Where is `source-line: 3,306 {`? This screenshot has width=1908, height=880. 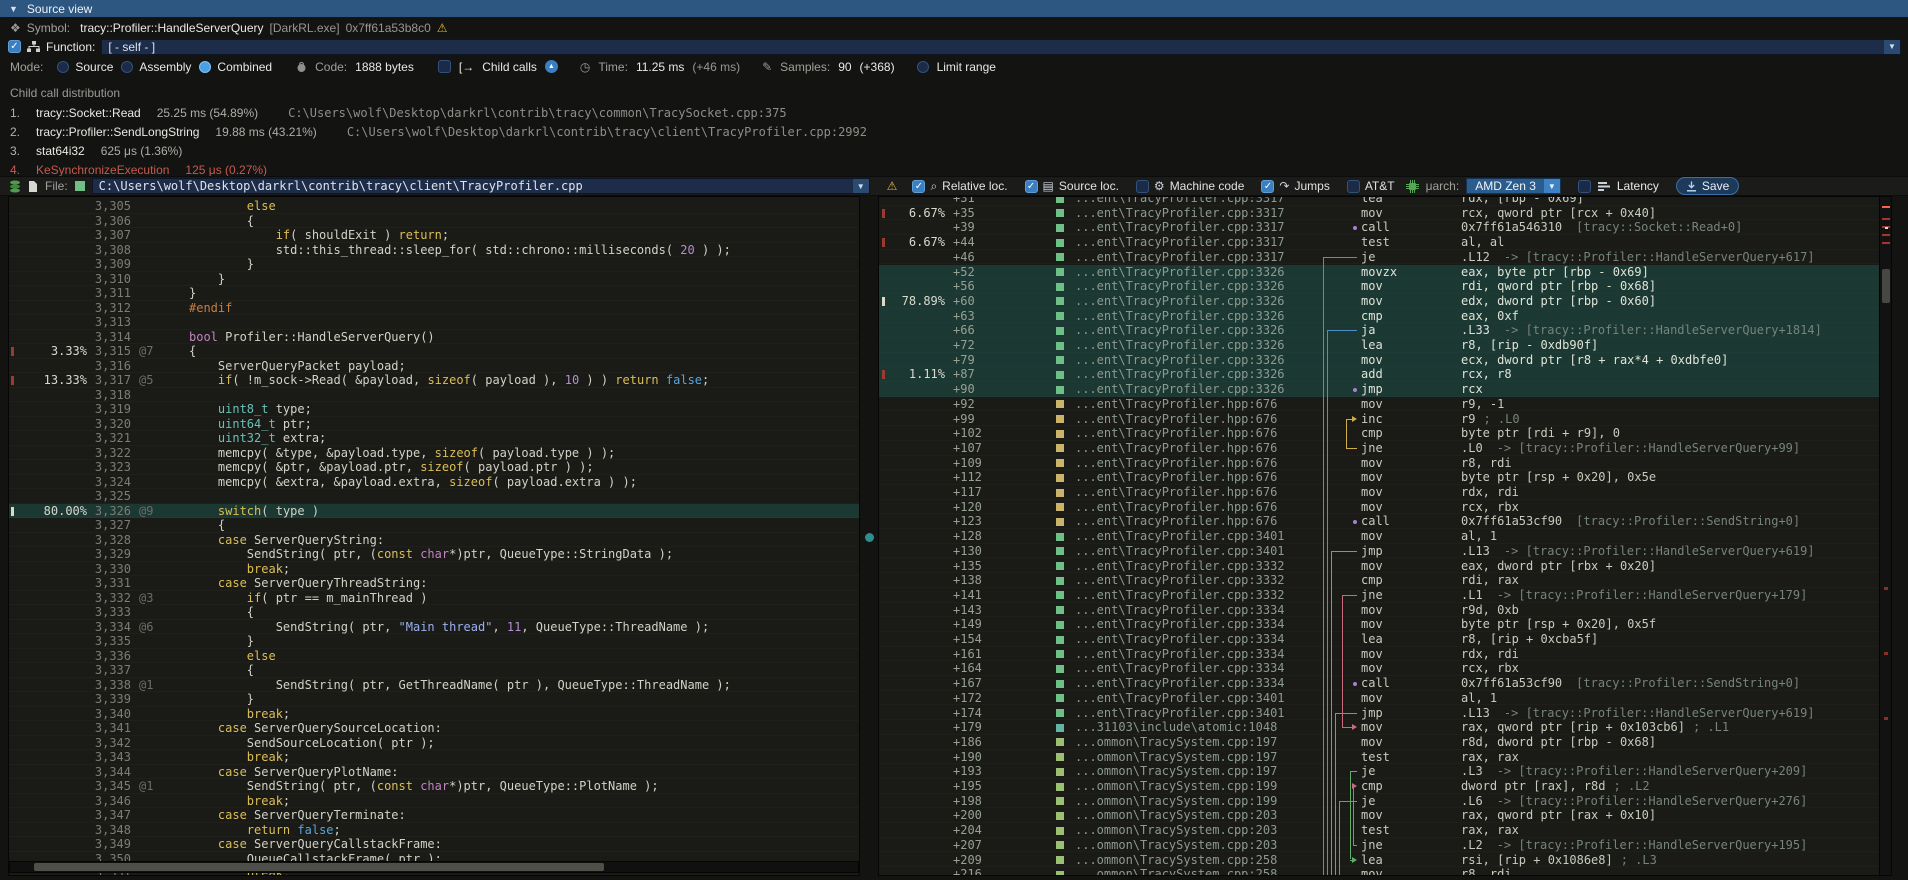
source-line: 3,306 { is located at coordinates (434, 221).